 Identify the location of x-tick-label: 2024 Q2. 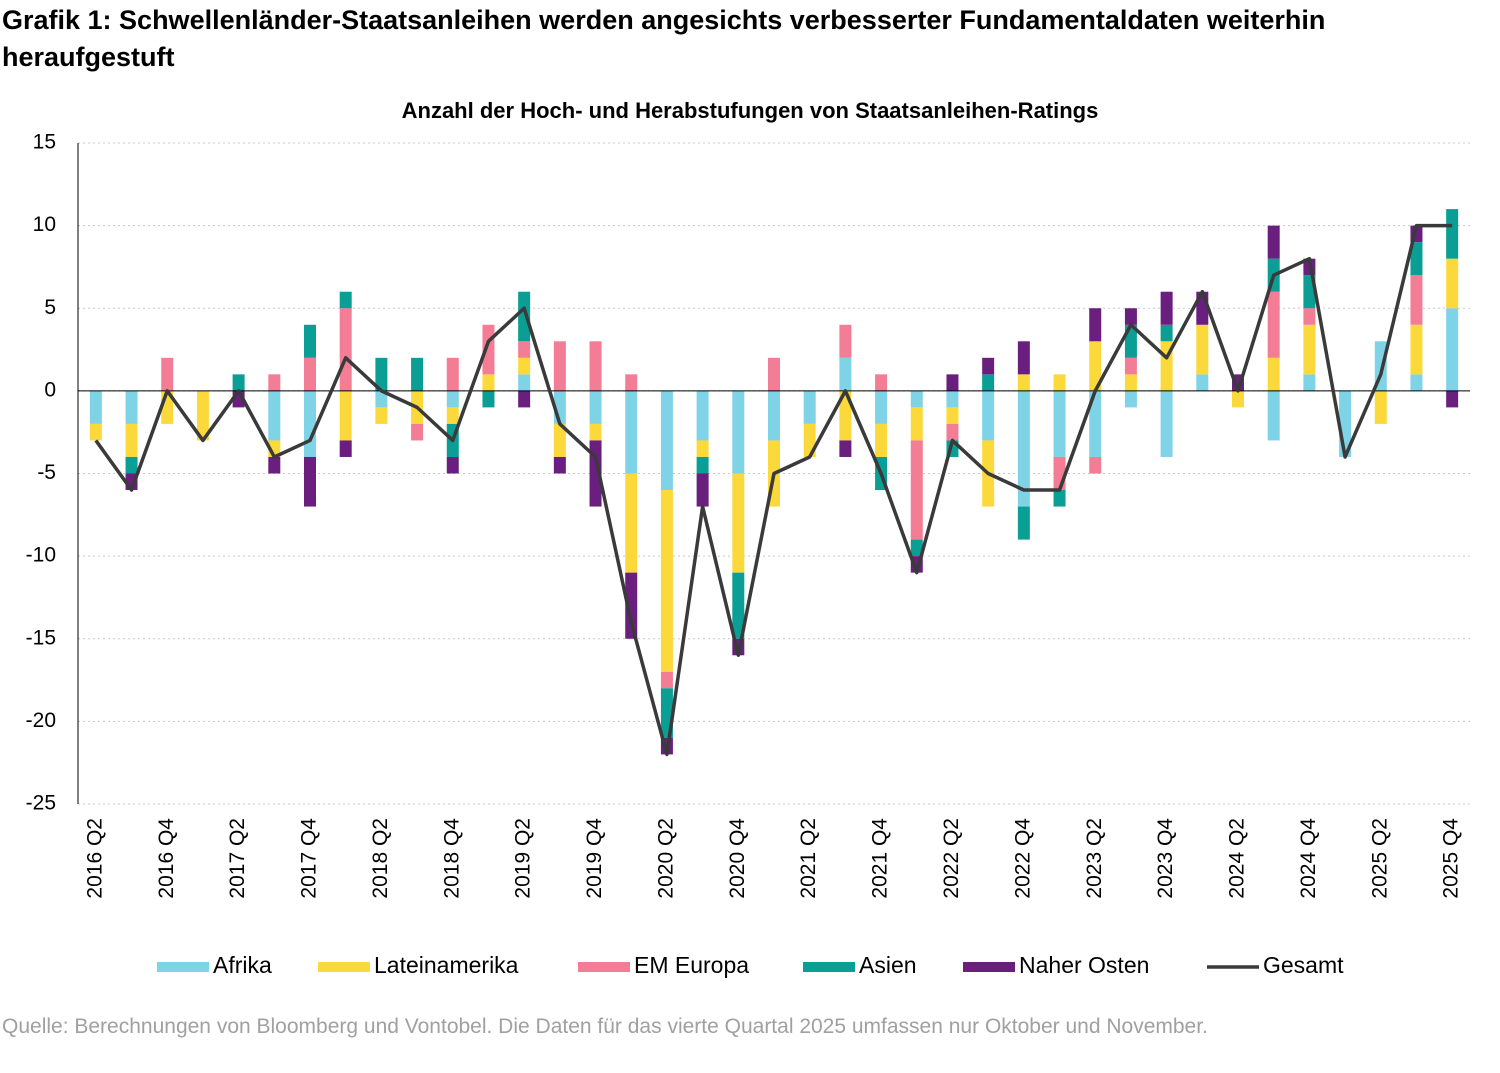
(1237, 858).